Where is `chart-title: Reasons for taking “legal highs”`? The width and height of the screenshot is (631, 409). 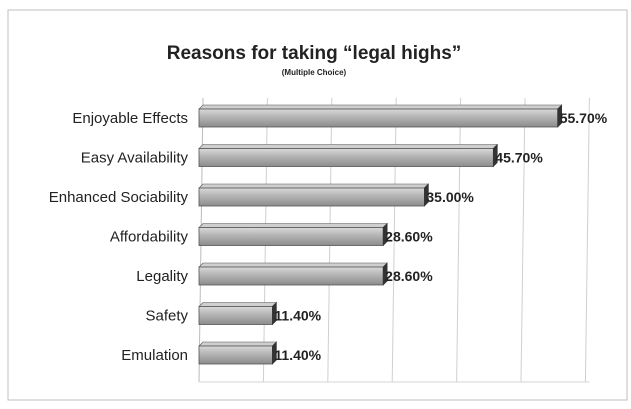
chart-title: Reasons for taking “legal highs” is located at coordinates (314, 53).